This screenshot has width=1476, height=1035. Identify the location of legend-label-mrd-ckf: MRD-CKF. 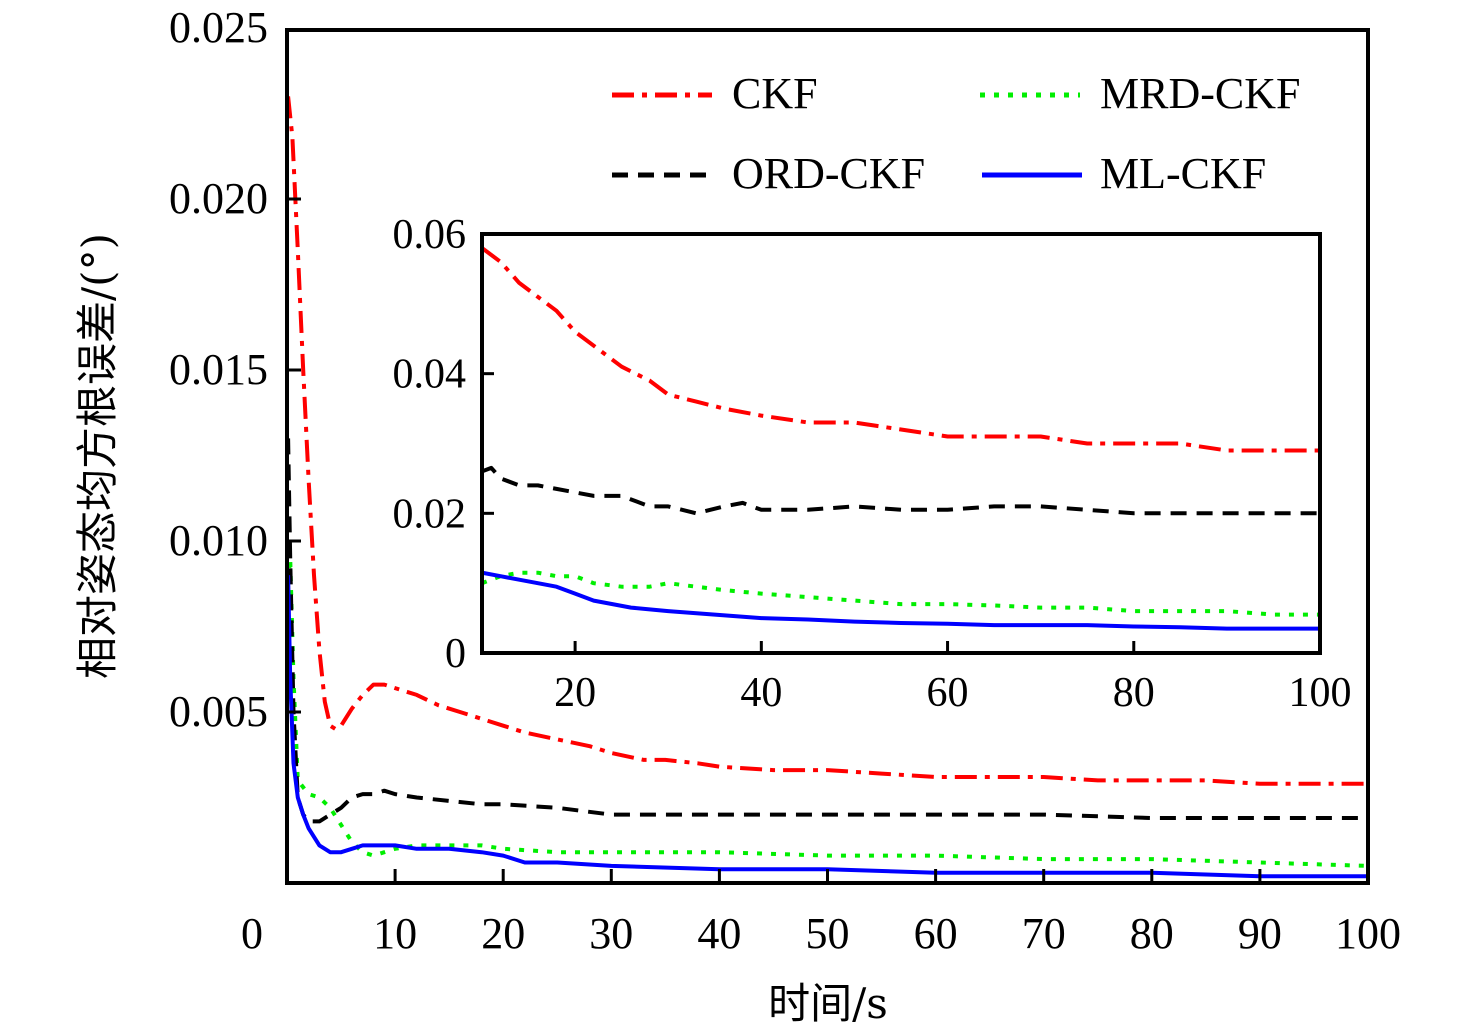
(1200, 93).